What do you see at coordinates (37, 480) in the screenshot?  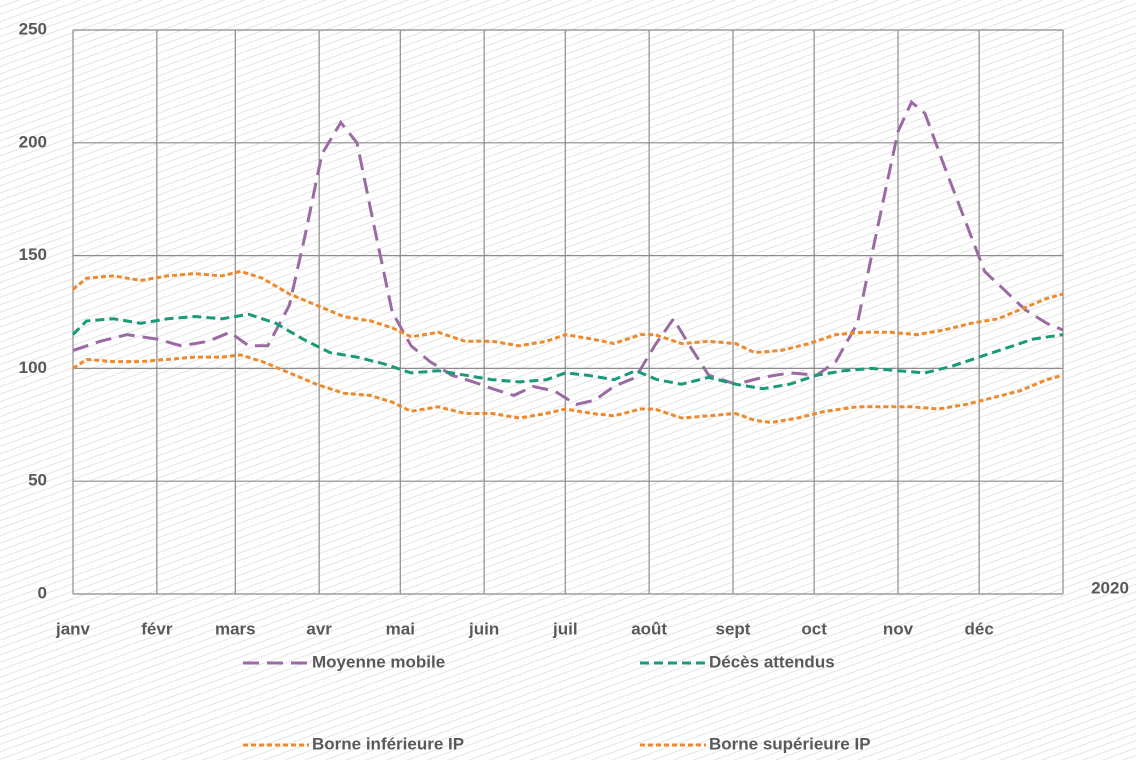 I see `y-tick-label: 50` at bounding box center [37, 480].